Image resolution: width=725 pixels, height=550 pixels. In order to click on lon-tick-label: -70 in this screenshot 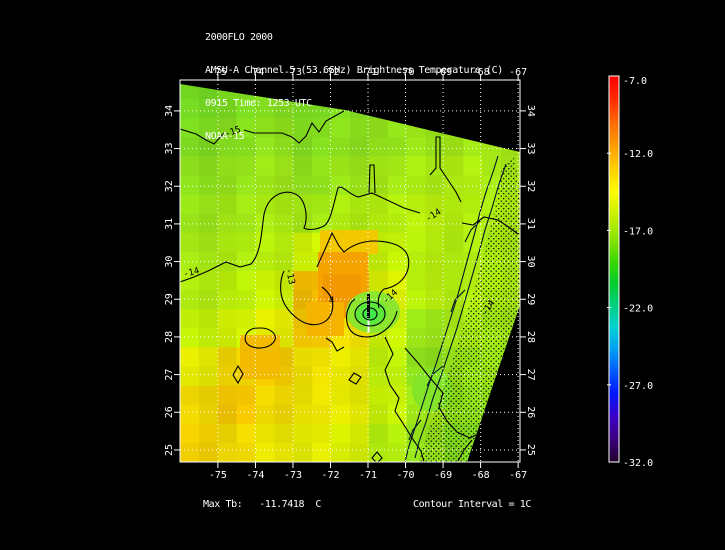, I will do `click(406, 475)`.